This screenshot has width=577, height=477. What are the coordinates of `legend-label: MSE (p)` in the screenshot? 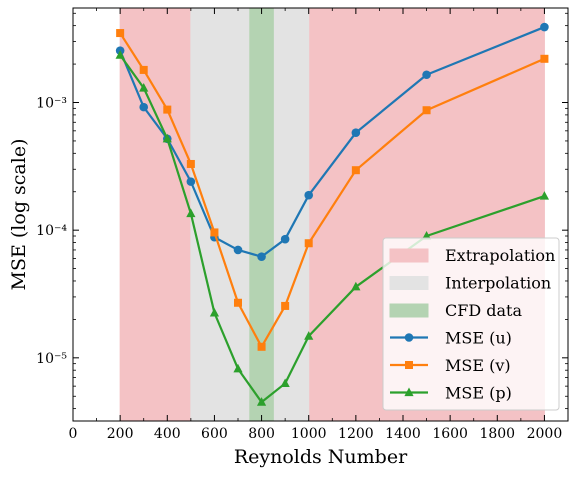 It's located at (478, 393).